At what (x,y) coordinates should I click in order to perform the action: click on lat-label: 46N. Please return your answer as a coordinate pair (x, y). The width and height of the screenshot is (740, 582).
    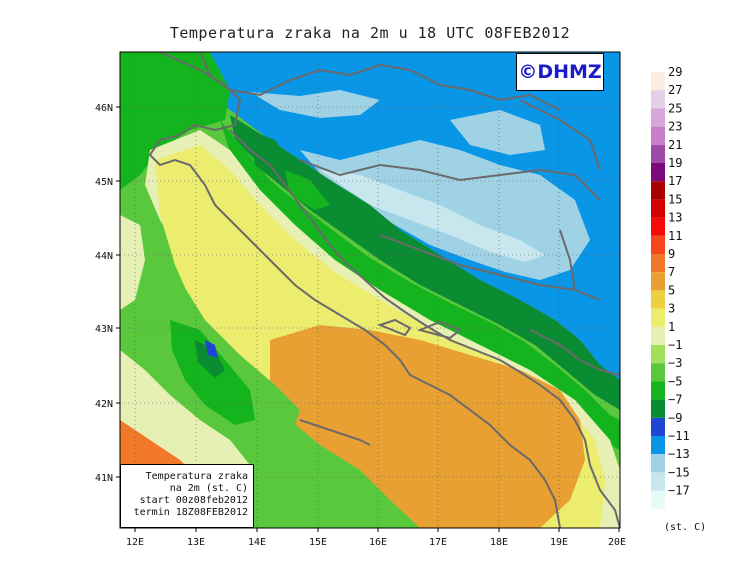
    Looking at the image, I should click on (104, 108).